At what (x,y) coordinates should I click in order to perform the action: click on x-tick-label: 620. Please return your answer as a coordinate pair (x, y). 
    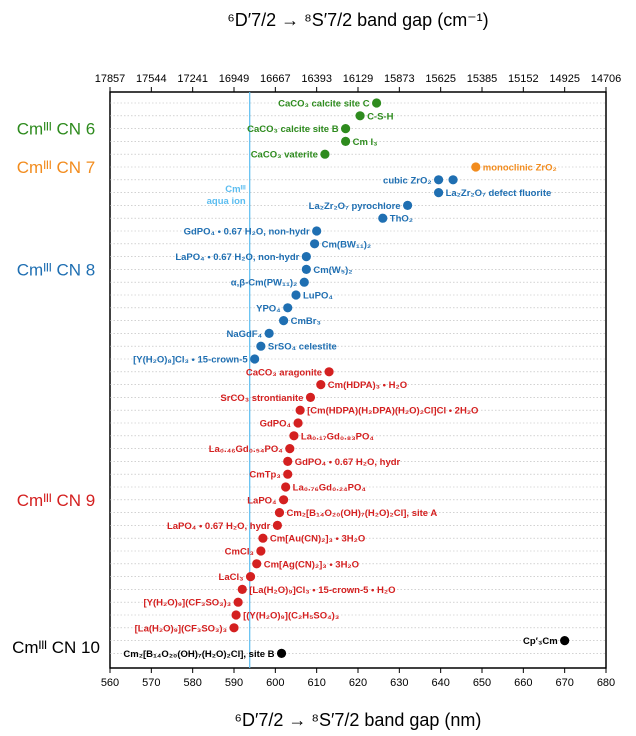
    Looking at the image, I should click on (358, 683).